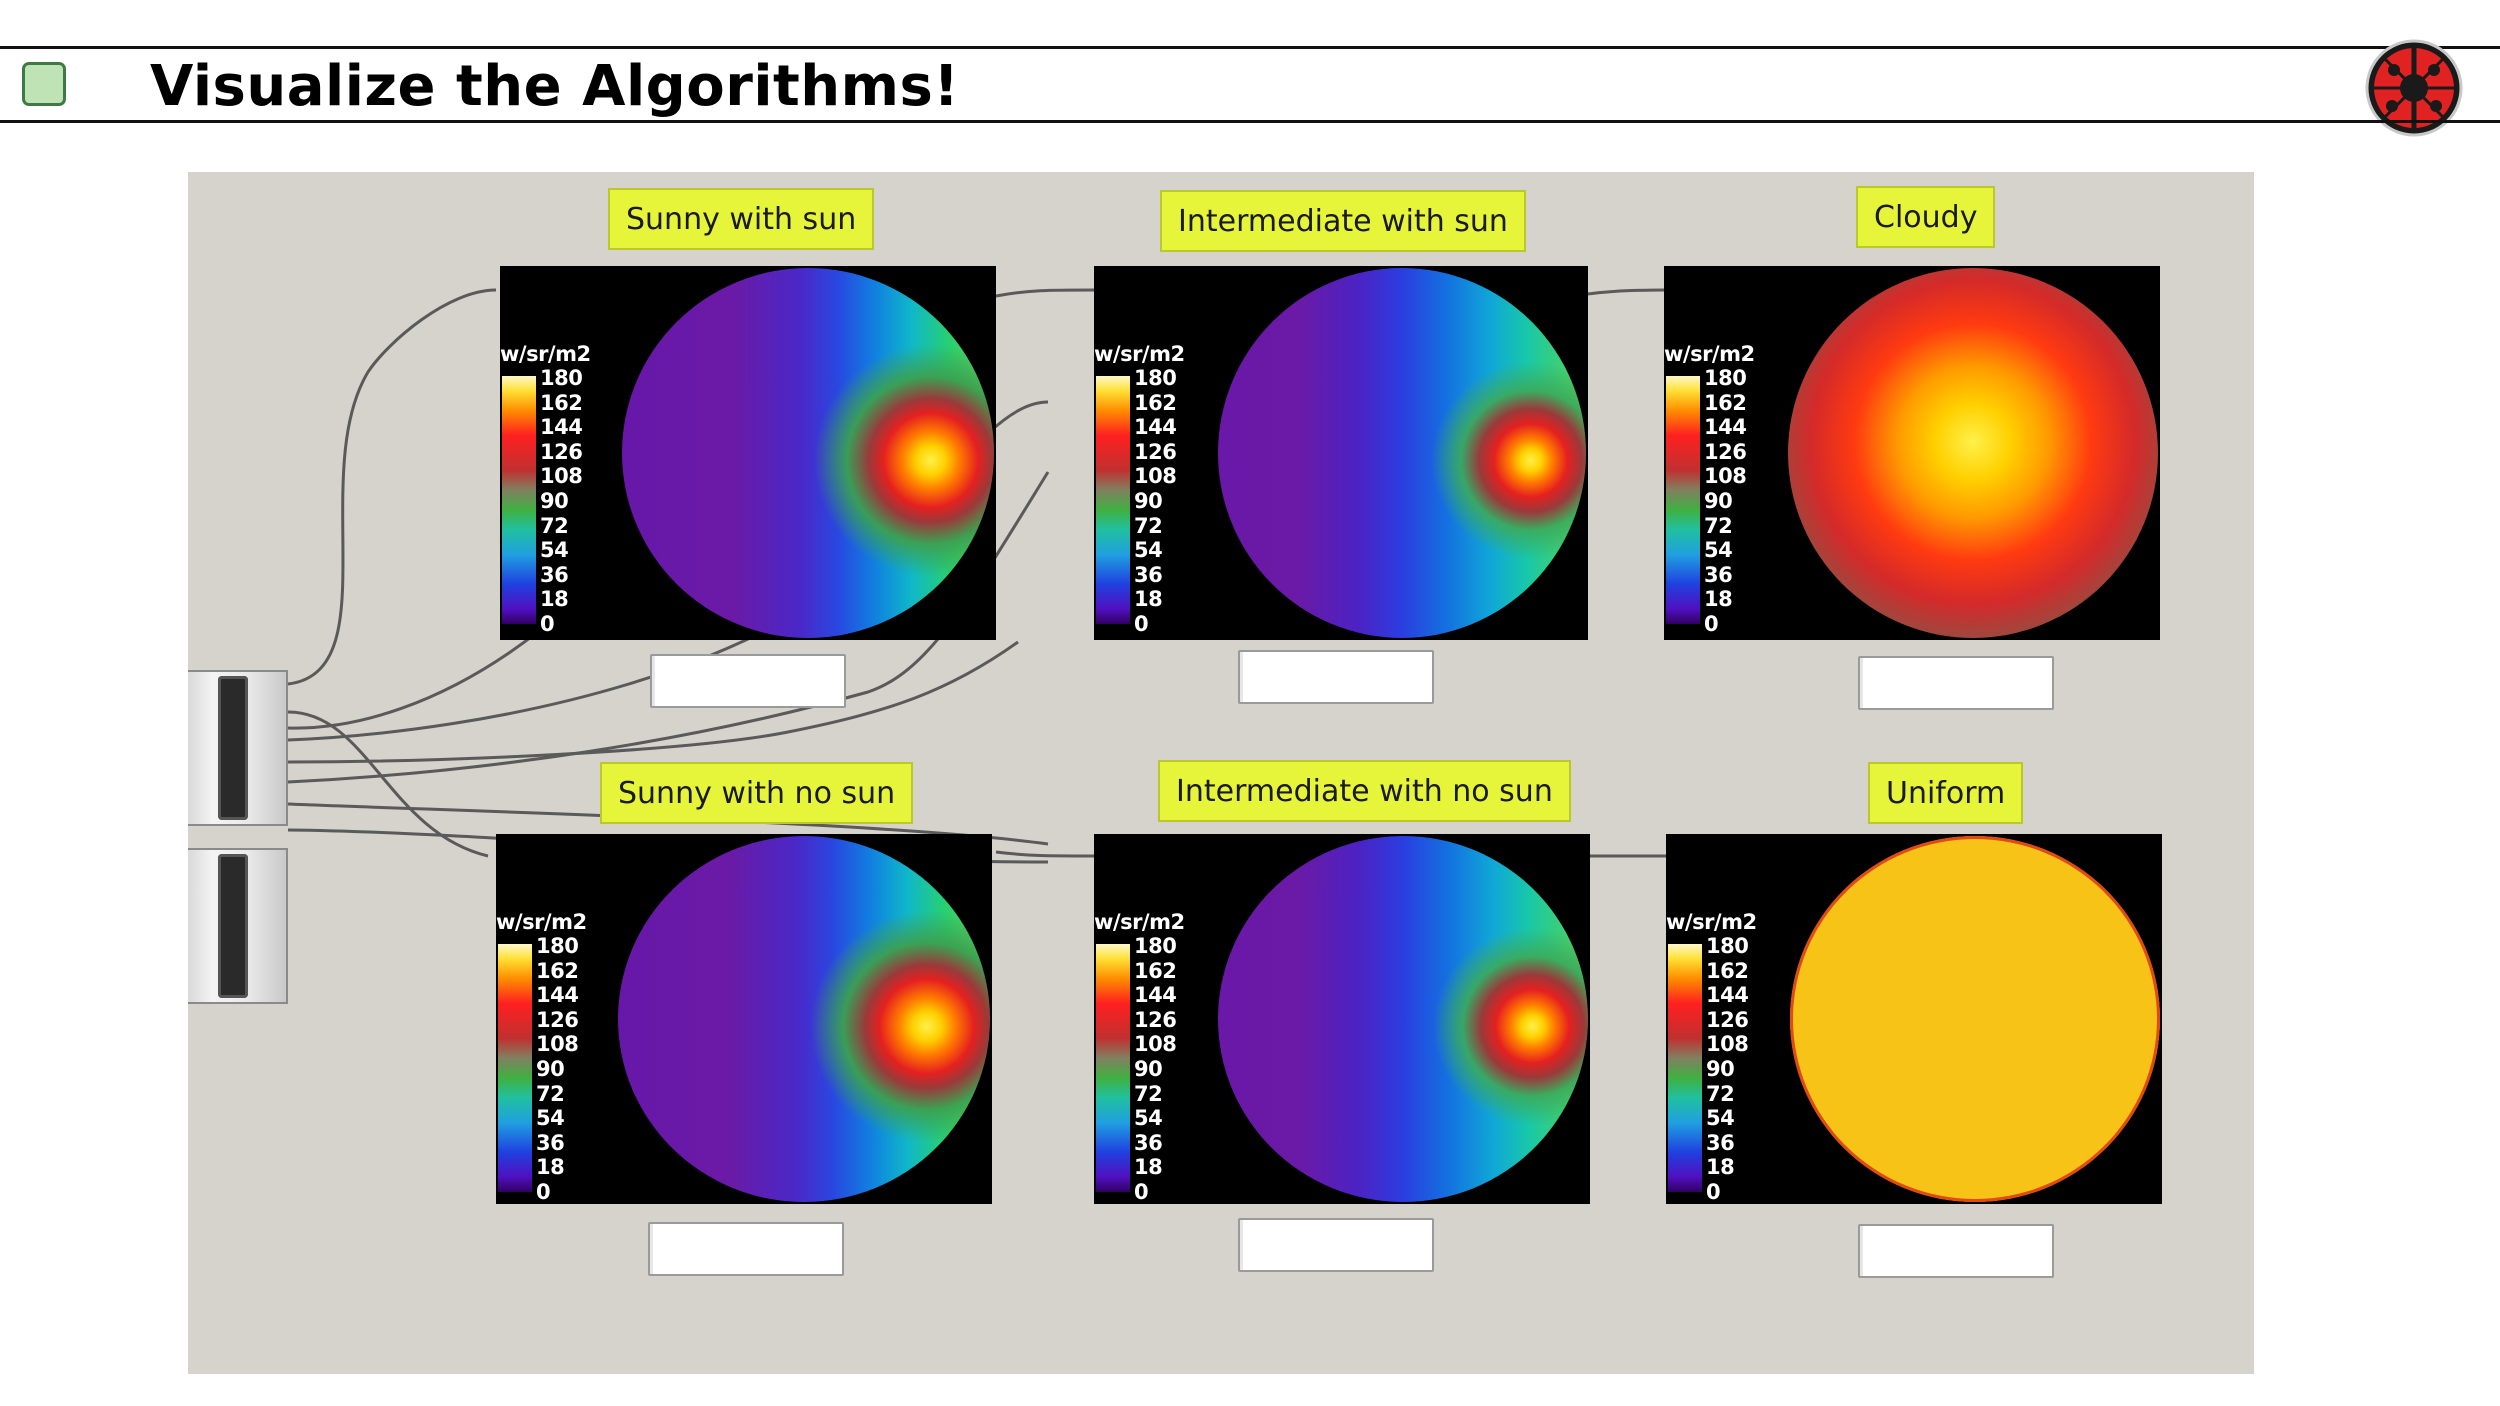 This screenshot has height=1406, width=2500. Describe the element at coordinates (44, 84) in the screenshot. I see `green-square-bullet-icon` at that location.